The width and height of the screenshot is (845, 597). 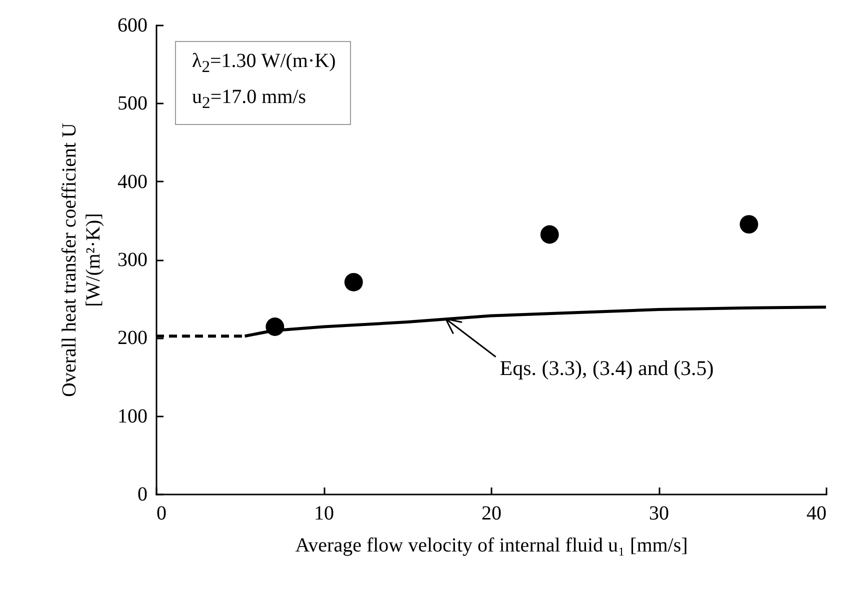 What do you see at coordinates (161, 513) in the screenshot?
I see `x-tick-label: 0` at bounding box center [161, 513].